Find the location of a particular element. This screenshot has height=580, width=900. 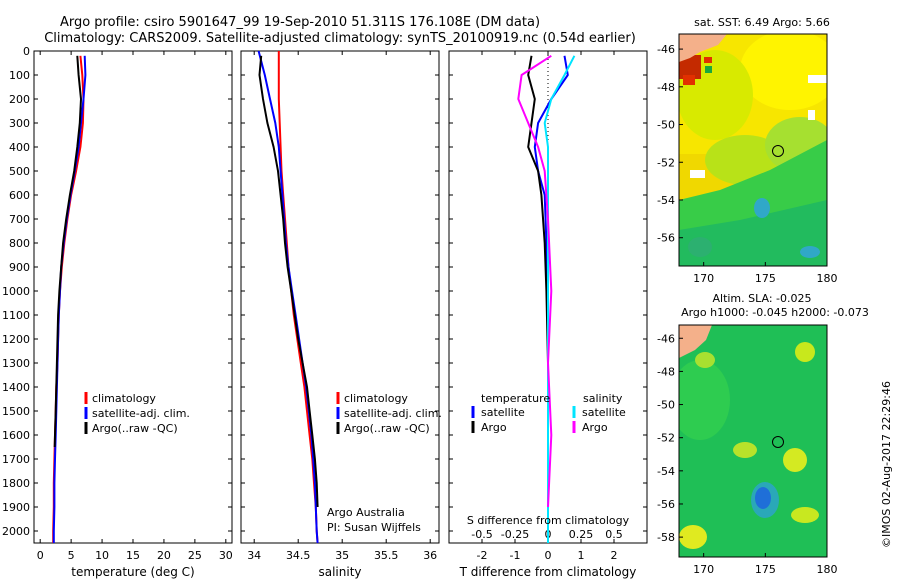

argo-australia-label: Argo Australia is located at coordinates (366, 512).